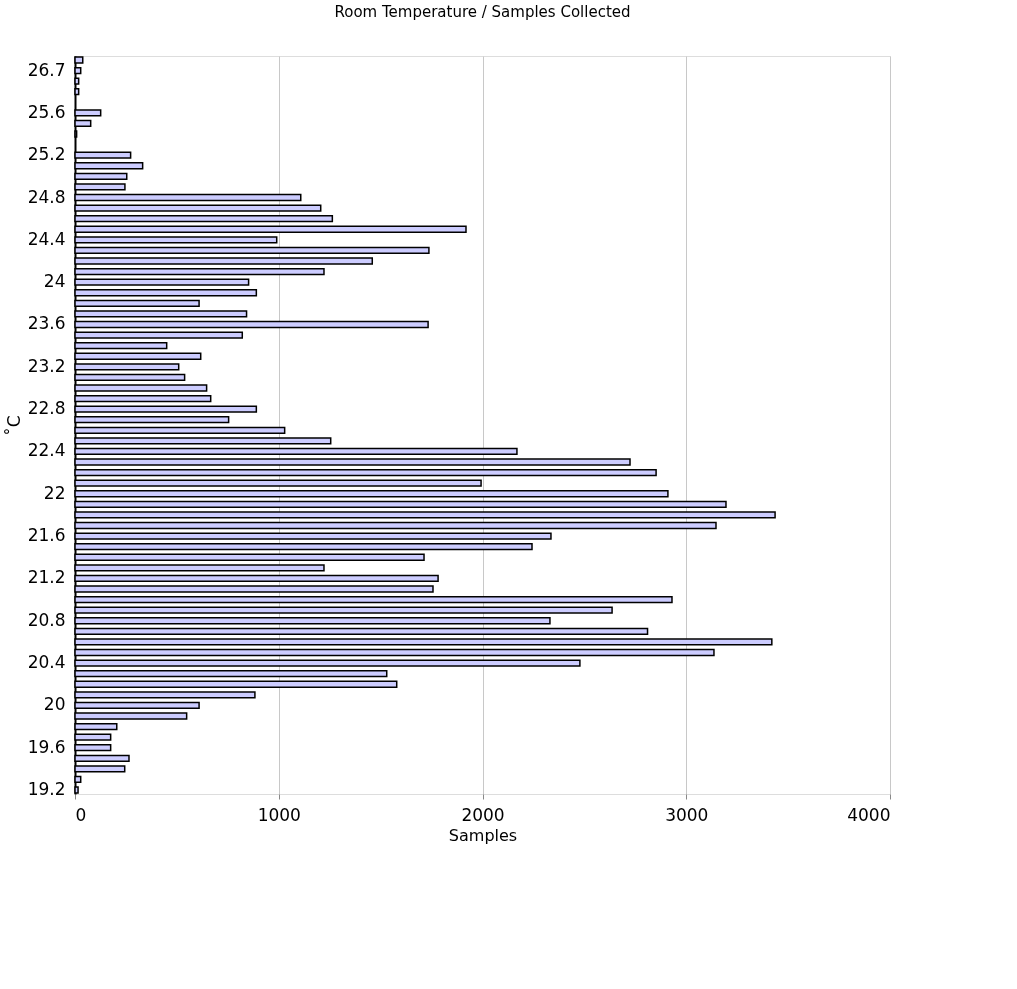  I want to click on y-tick-label: 21.6, so click(46, 535).